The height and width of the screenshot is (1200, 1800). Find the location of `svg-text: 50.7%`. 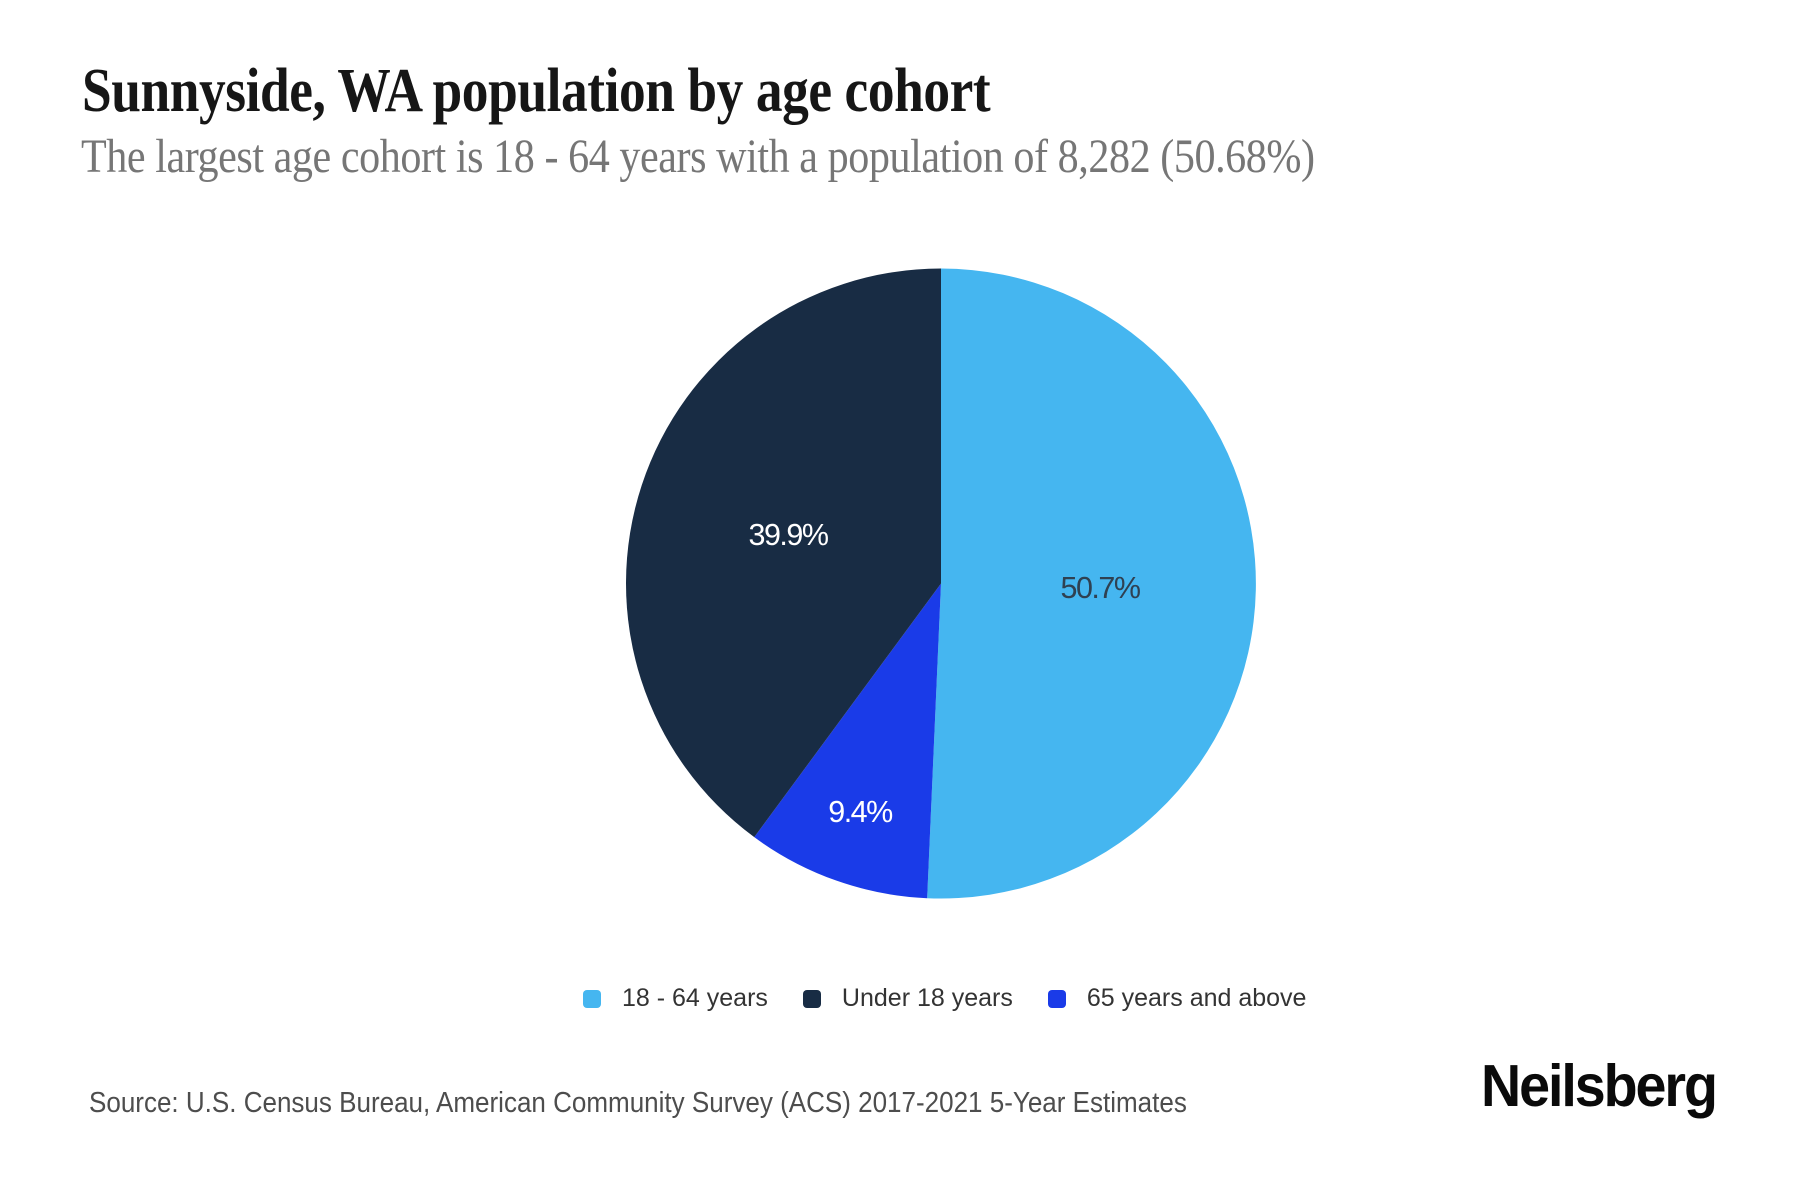

svg-text: 50.7% is located at coordinates (1101, 588).